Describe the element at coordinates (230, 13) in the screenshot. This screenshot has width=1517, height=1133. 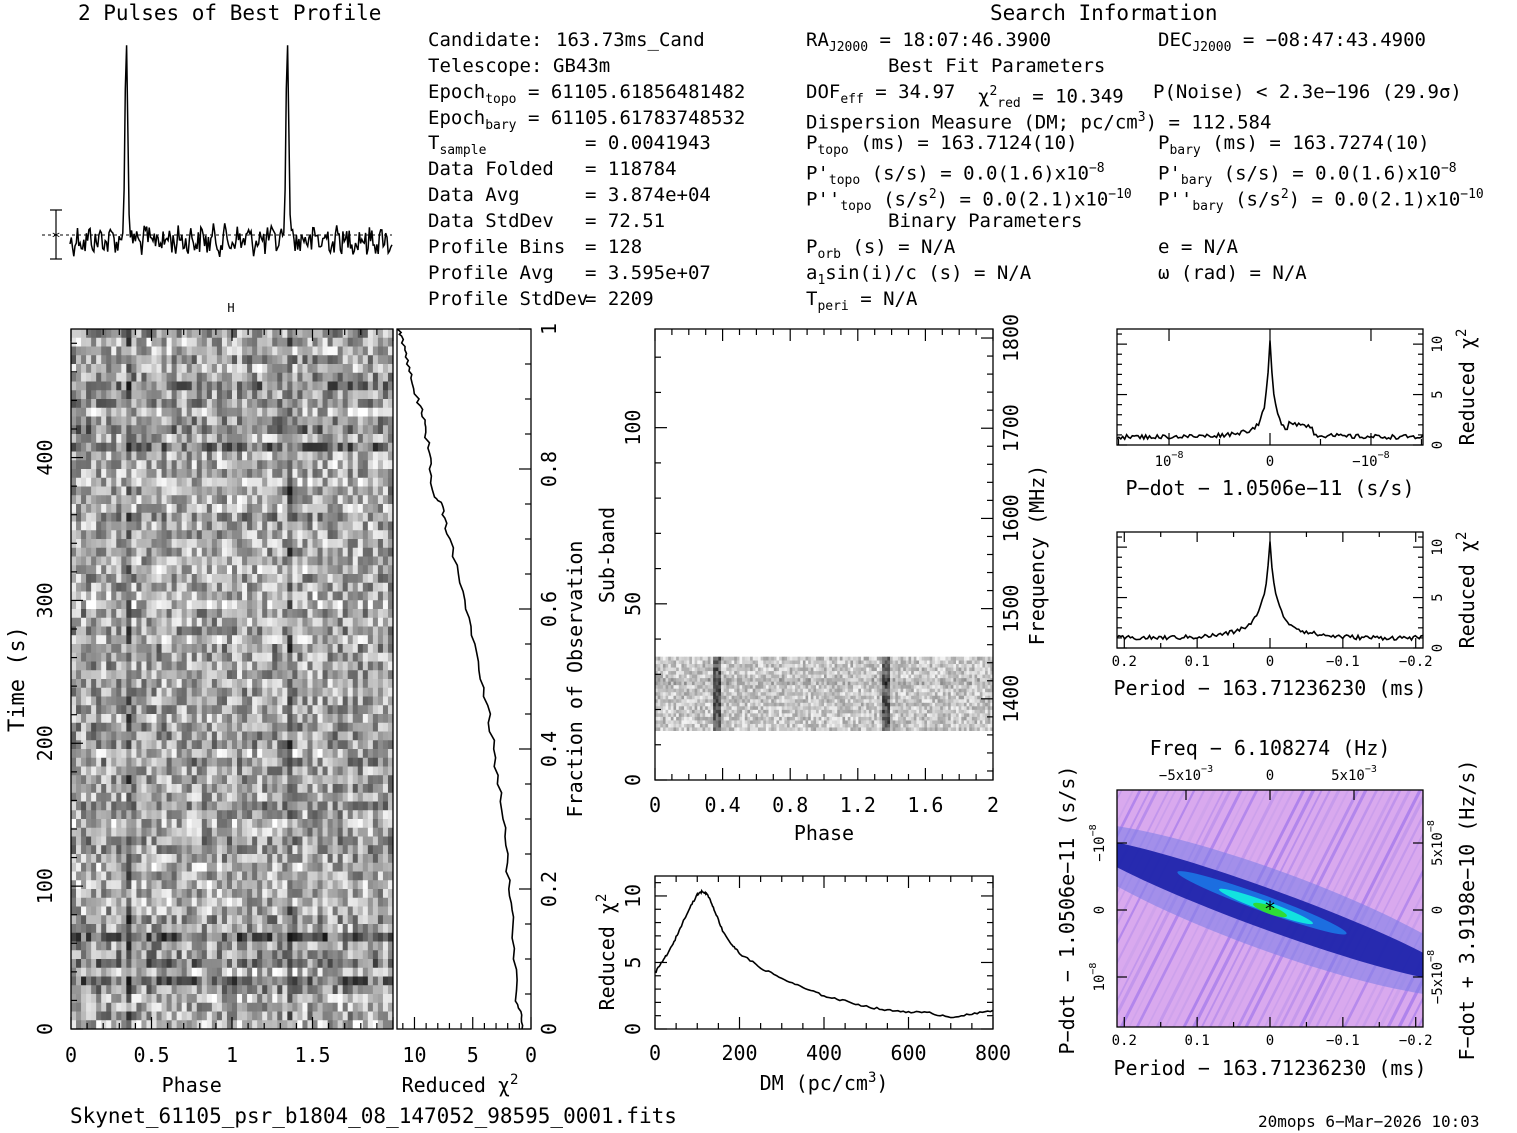
I see `profile-title: 2 Pulses of Best Profile` at that location.